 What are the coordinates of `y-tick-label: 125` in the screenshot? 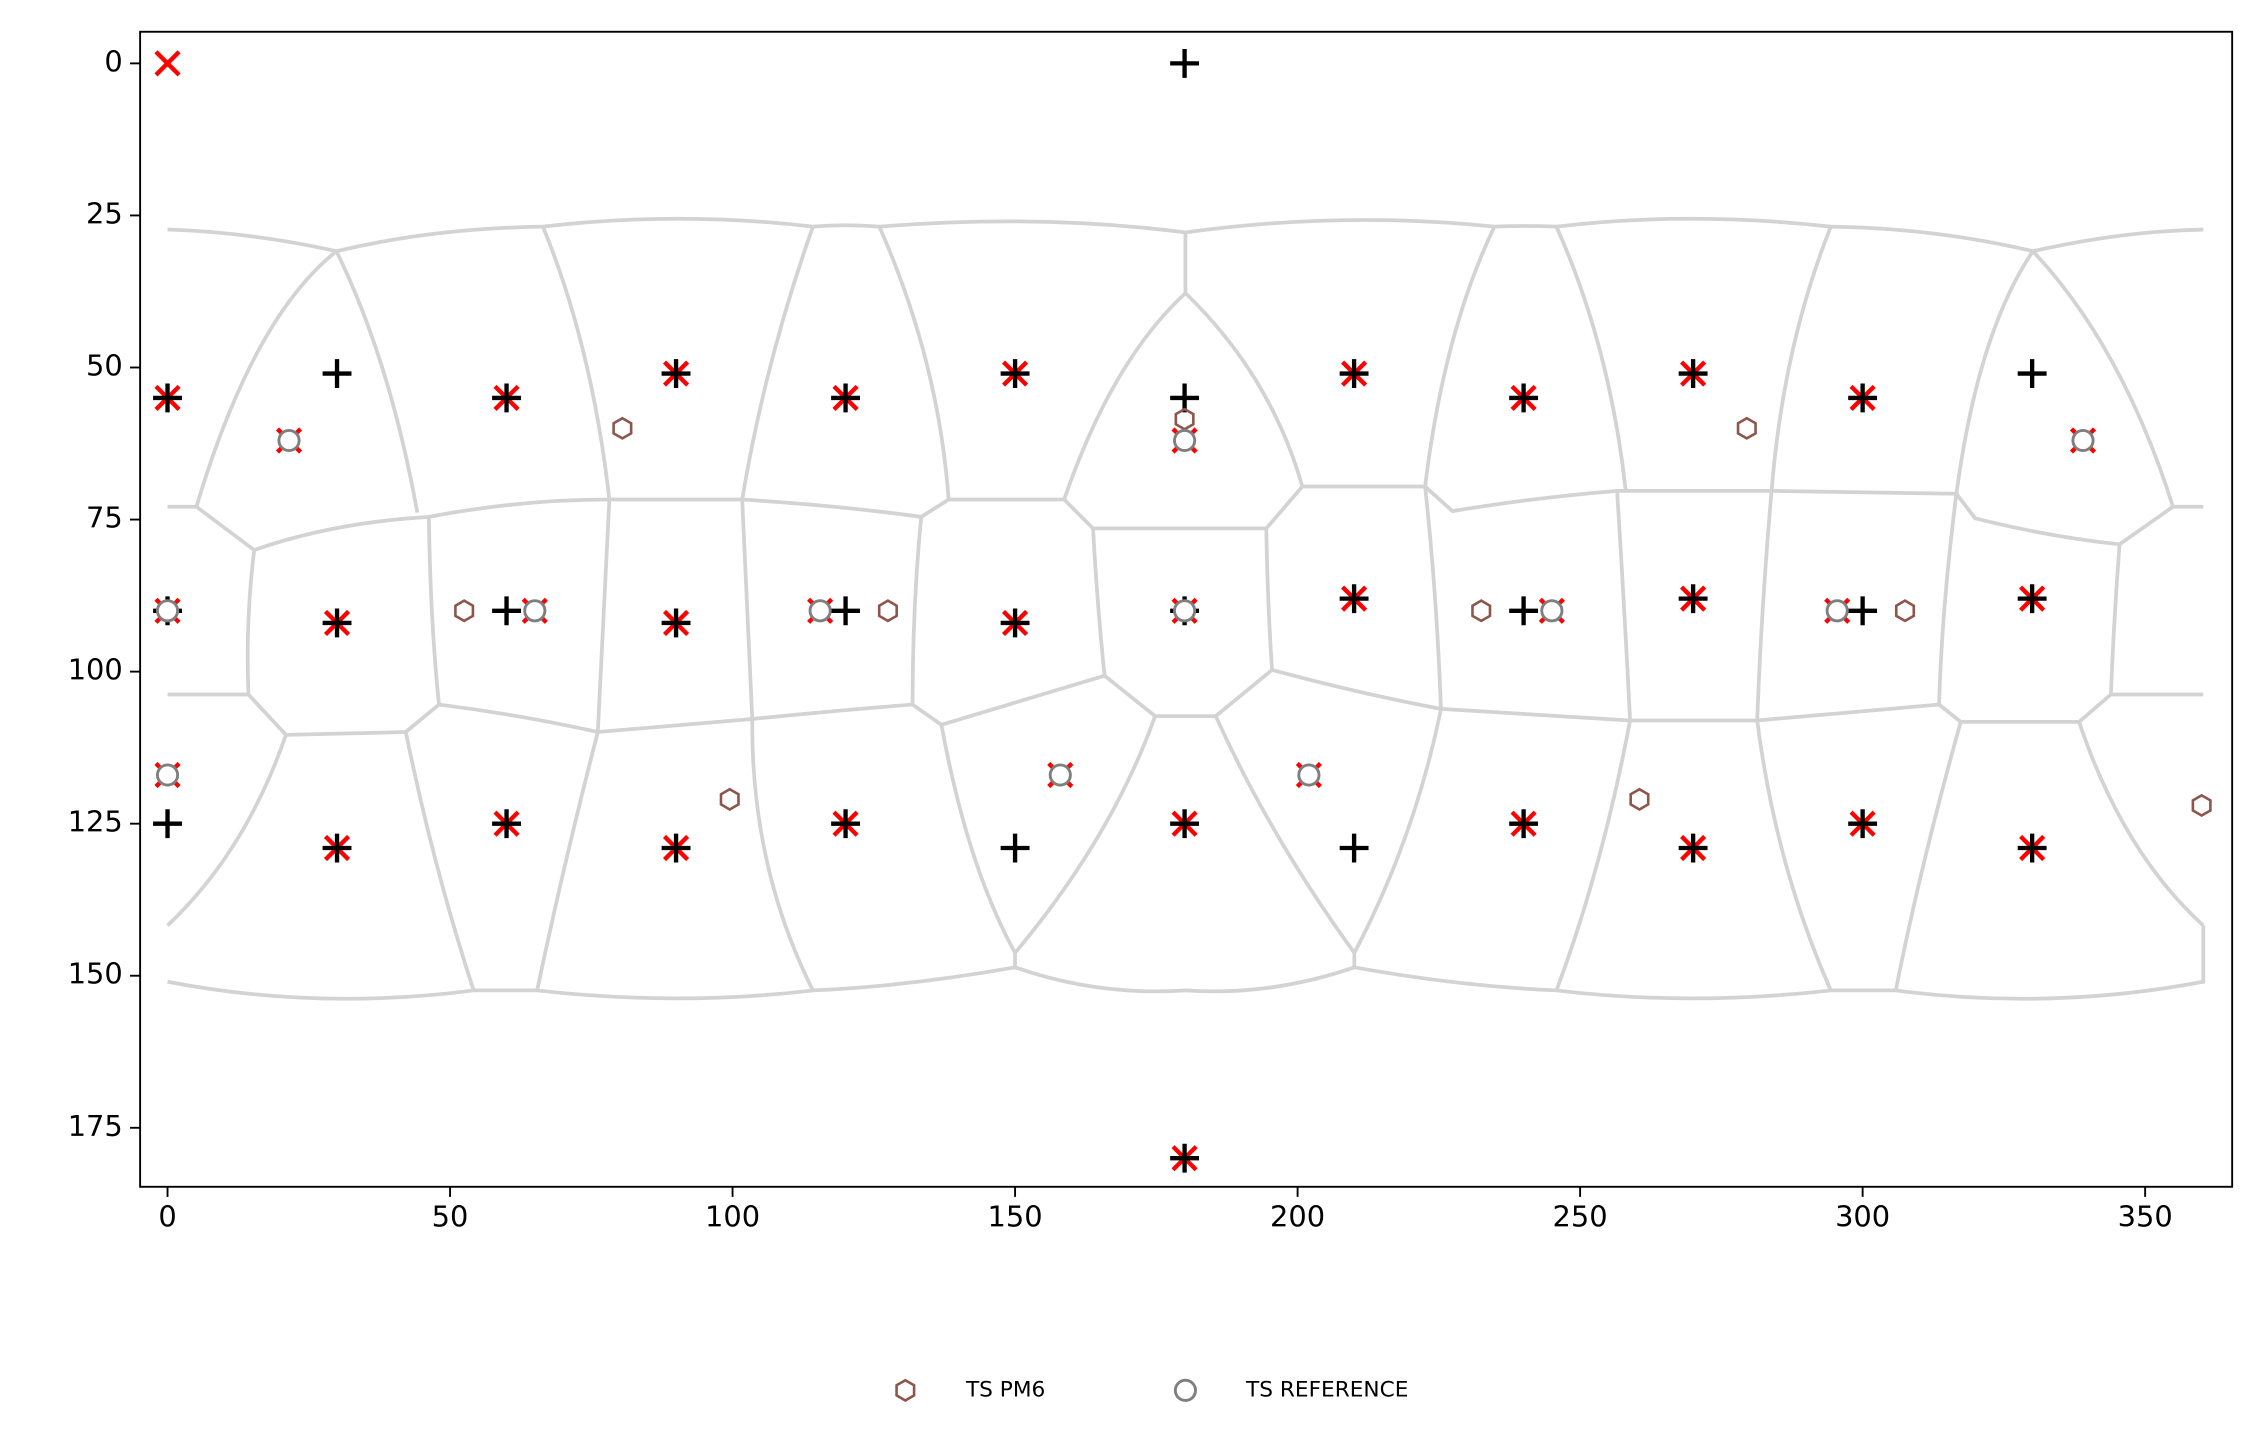 It's located at (95, 822).